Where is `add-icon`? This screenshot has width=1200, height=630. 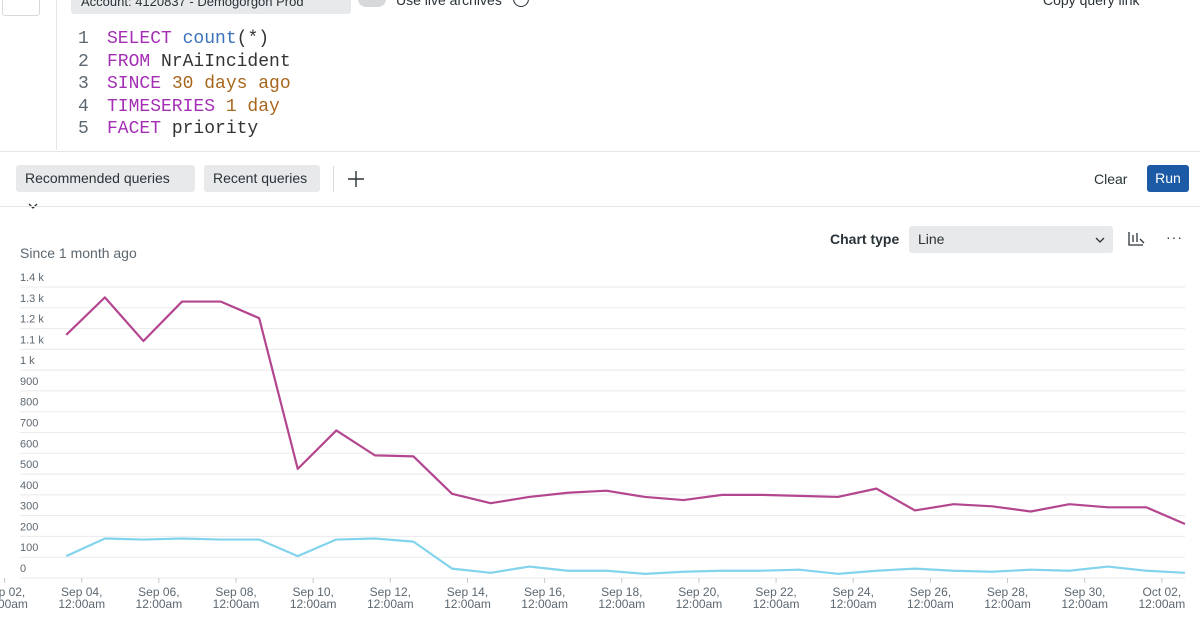
add-icon is located at coordinates (356, 179).